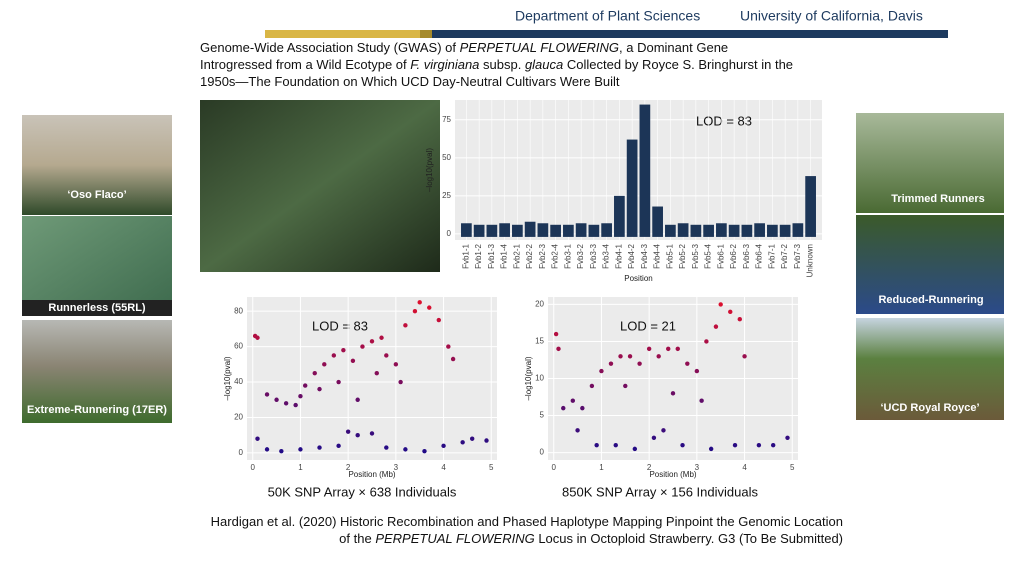 The height and width of the screenshot is (581, 1024). Describe the element at coordinates (831, 16) in the screenshot. I see `university: University of California, Davis` at that location.